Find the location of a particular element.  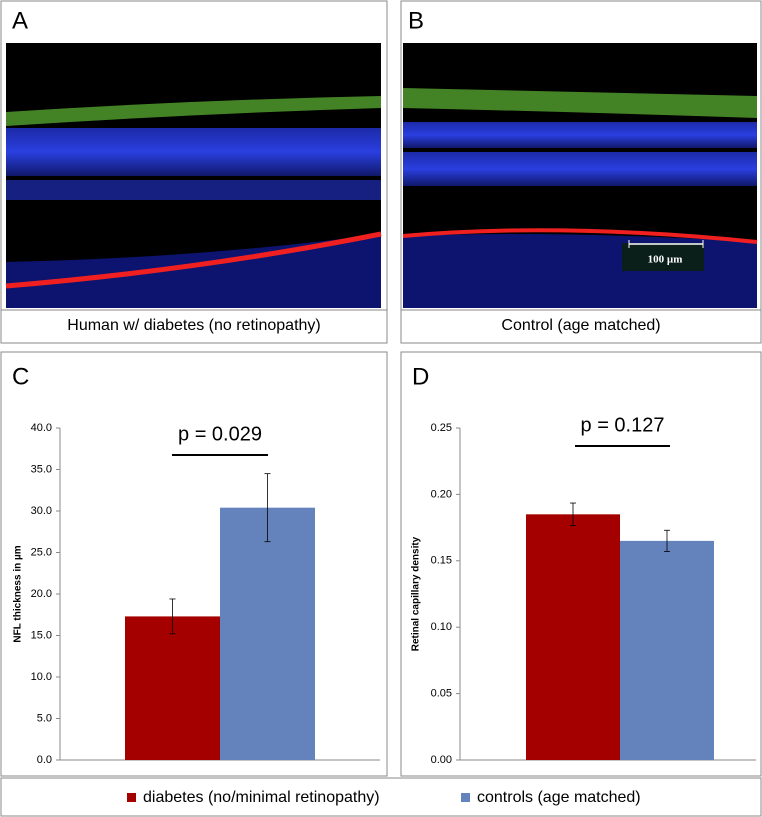

y-tick-label: 0.00 is located at coordinates (441, 760).